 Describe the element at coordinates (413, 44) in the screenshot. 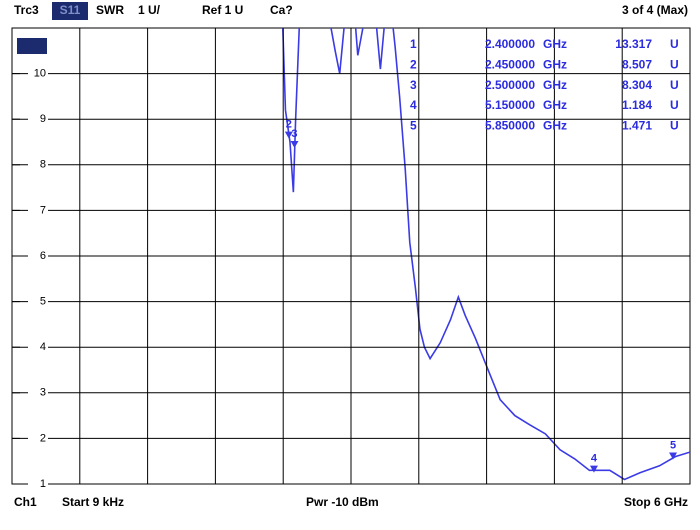

I see `marker-number: 1` at that location.